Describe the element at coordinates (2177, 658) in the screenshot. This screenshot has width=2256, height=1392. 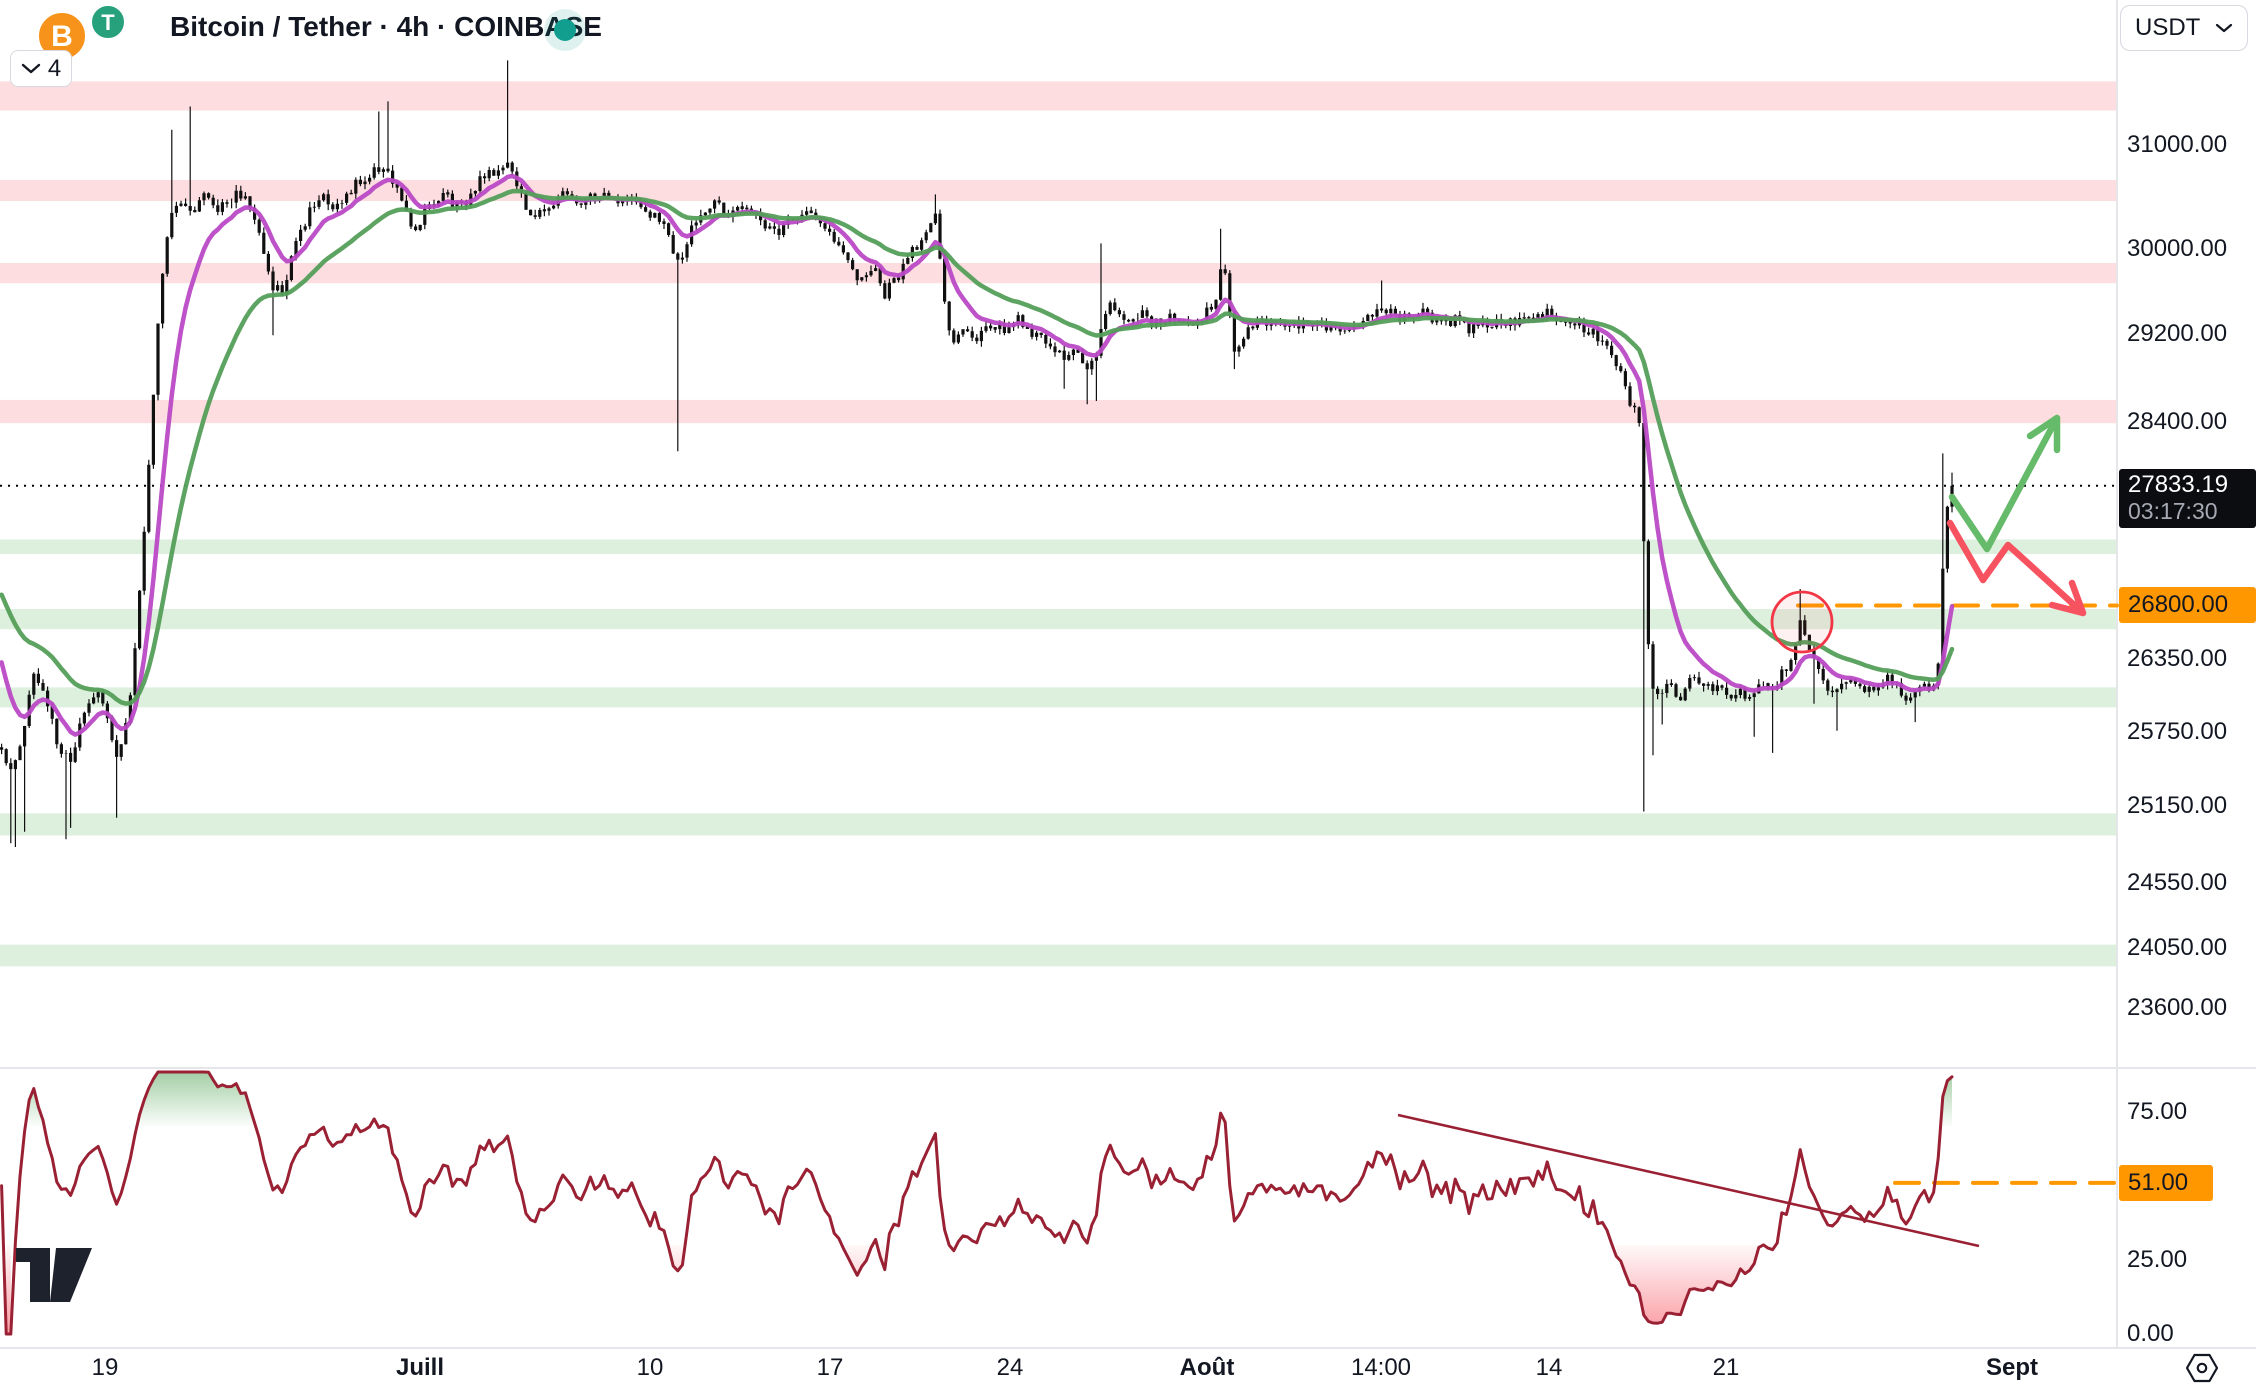
I see `price-tick-label: 26350.00` at that location.